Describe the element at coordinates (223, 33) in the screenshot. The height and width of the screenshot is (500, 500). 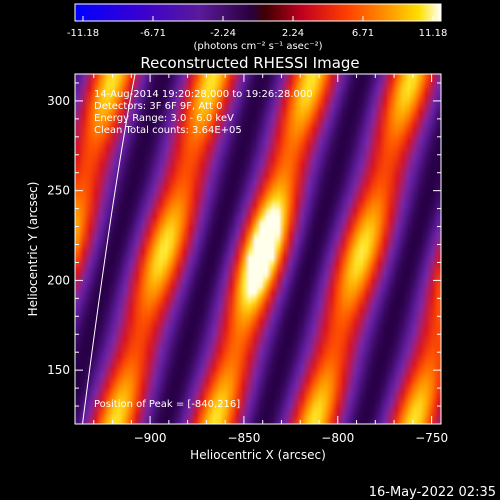
I see `colorbar-tick-label: -2.24` at that location.